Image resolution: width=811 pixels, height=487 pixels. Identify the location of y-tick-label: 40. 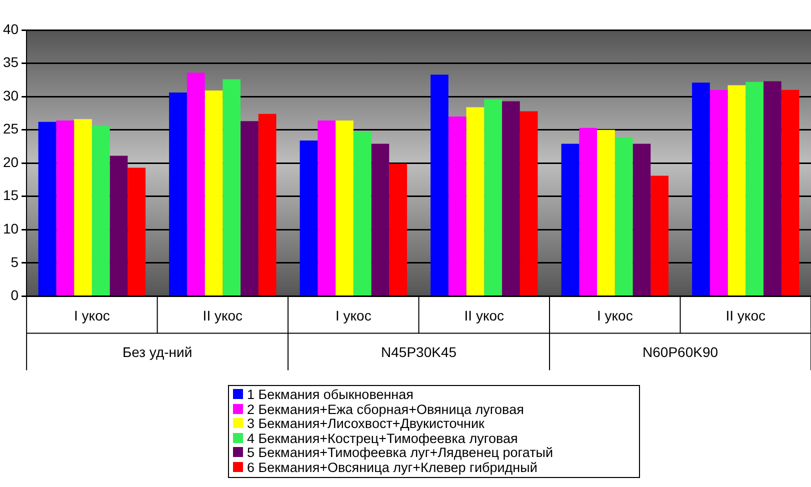
(10, 28).